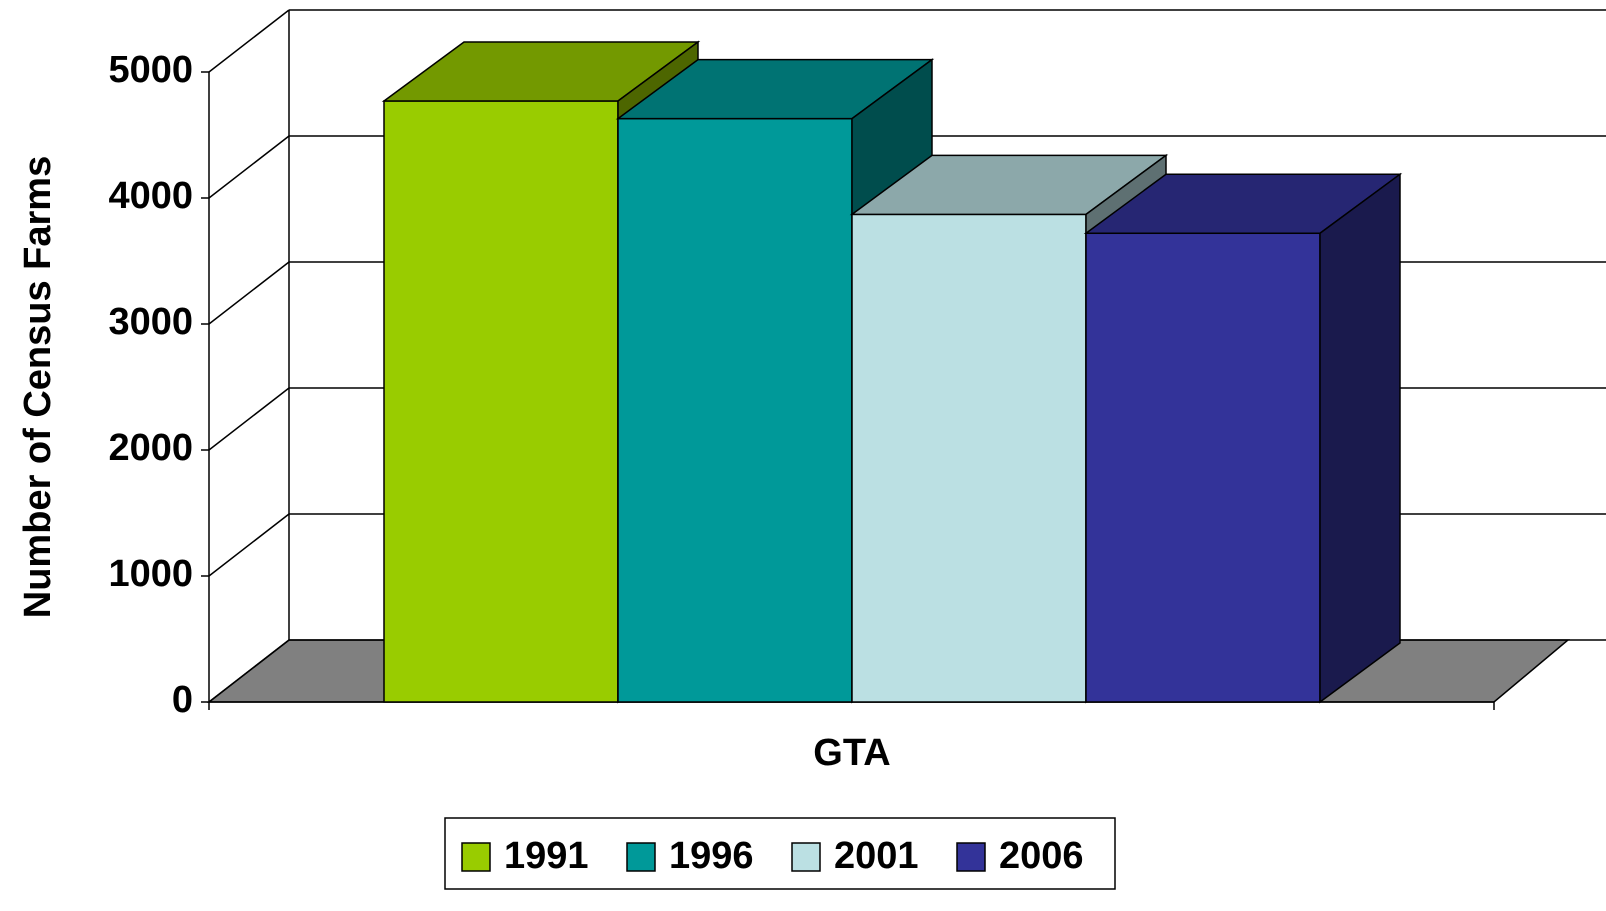  Describe the element at coordinates (1041, 856) in the screenshot. I see `legend-label: 2006` at that location.